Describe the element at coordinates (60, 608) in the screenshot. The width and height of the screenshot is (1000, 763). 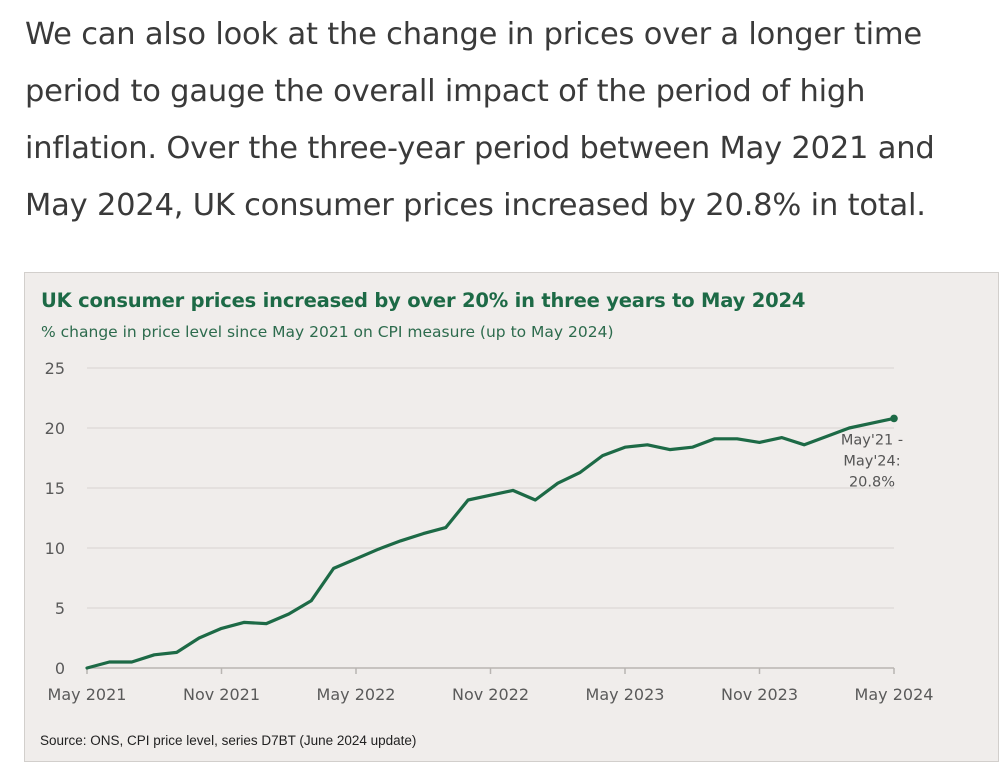
I see `y-tick-label: 5` at that location.